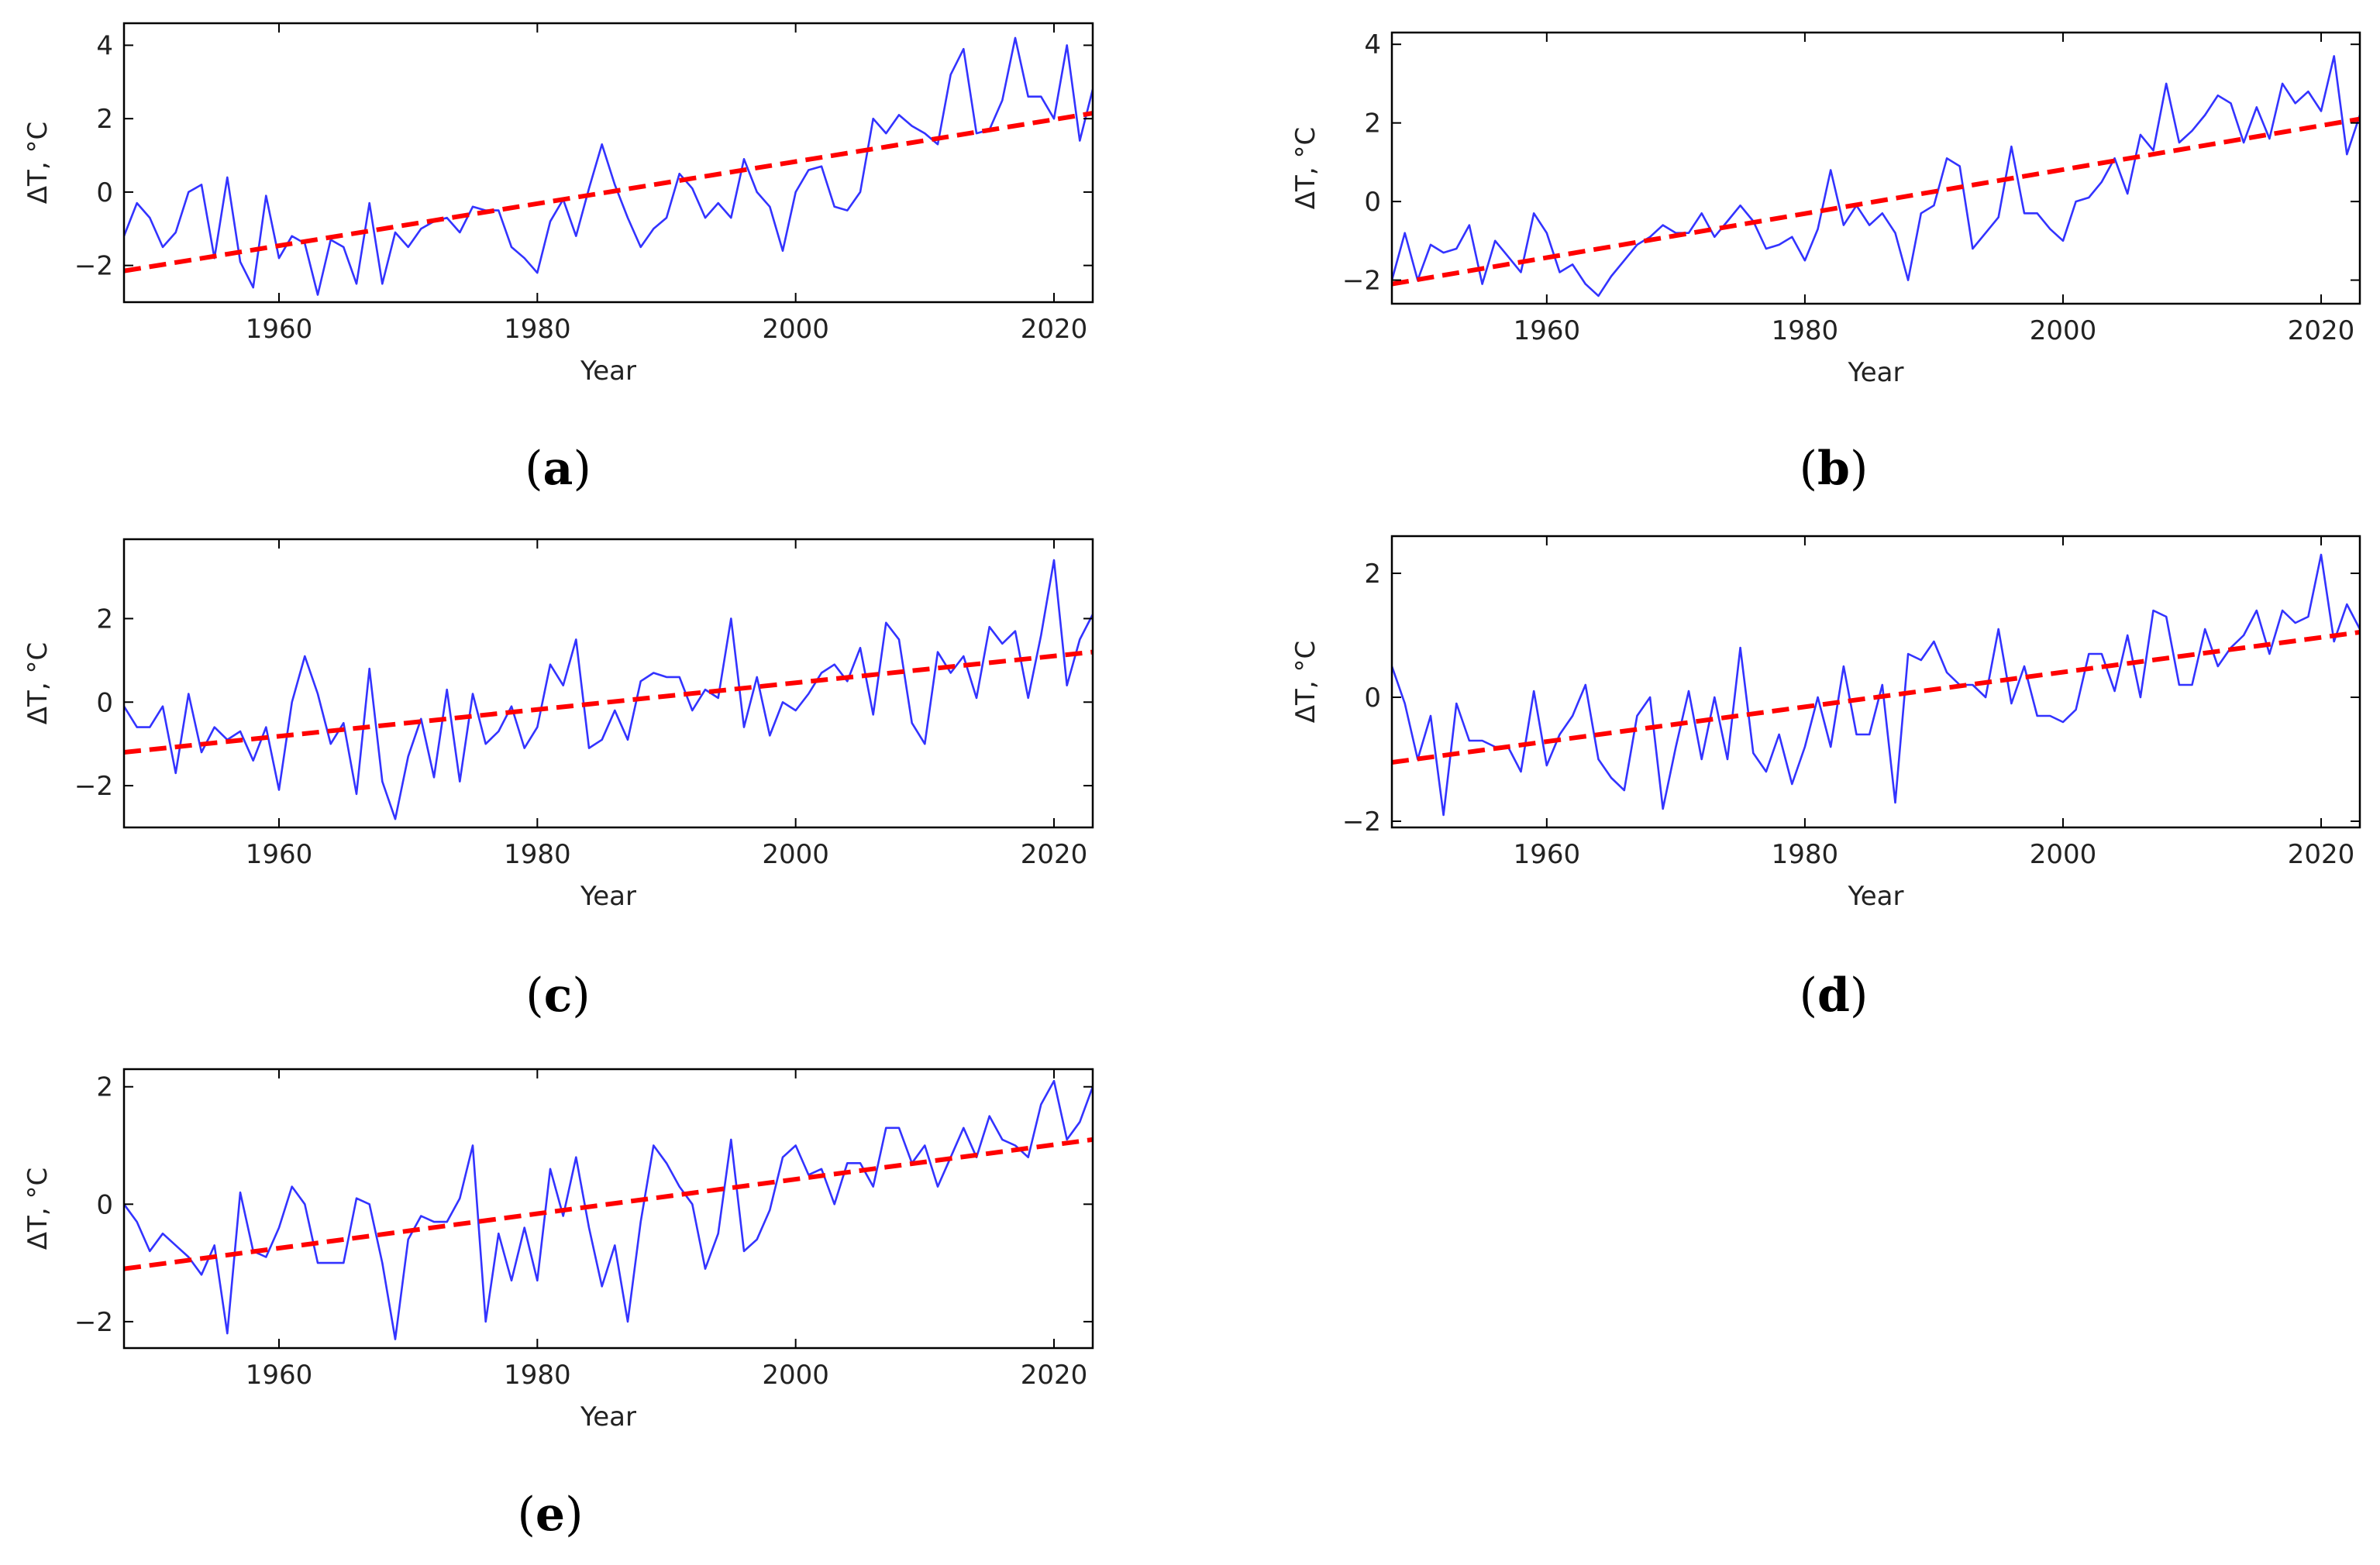 Image resolution: width=2380 pixels, height=1565 pixels. I want to click on x-tick-label-e: 1980, so click(538, 1375).